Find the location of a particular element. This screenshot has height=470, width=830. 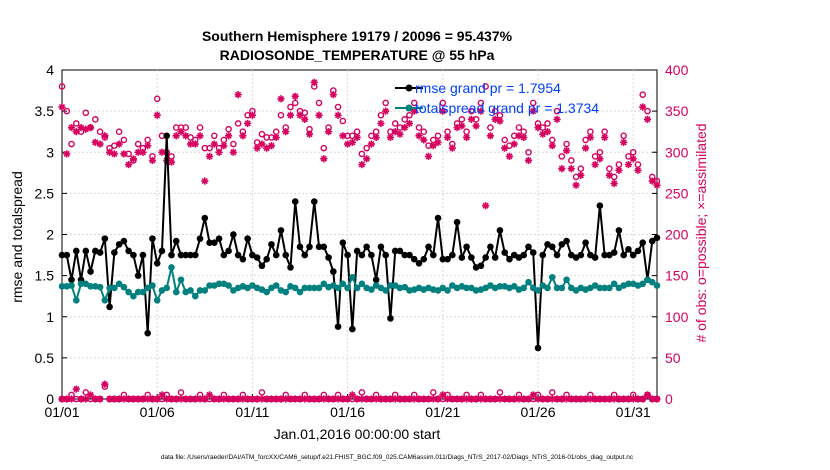

y-tick-label-right: 200 is located at coordinates (677, 235).